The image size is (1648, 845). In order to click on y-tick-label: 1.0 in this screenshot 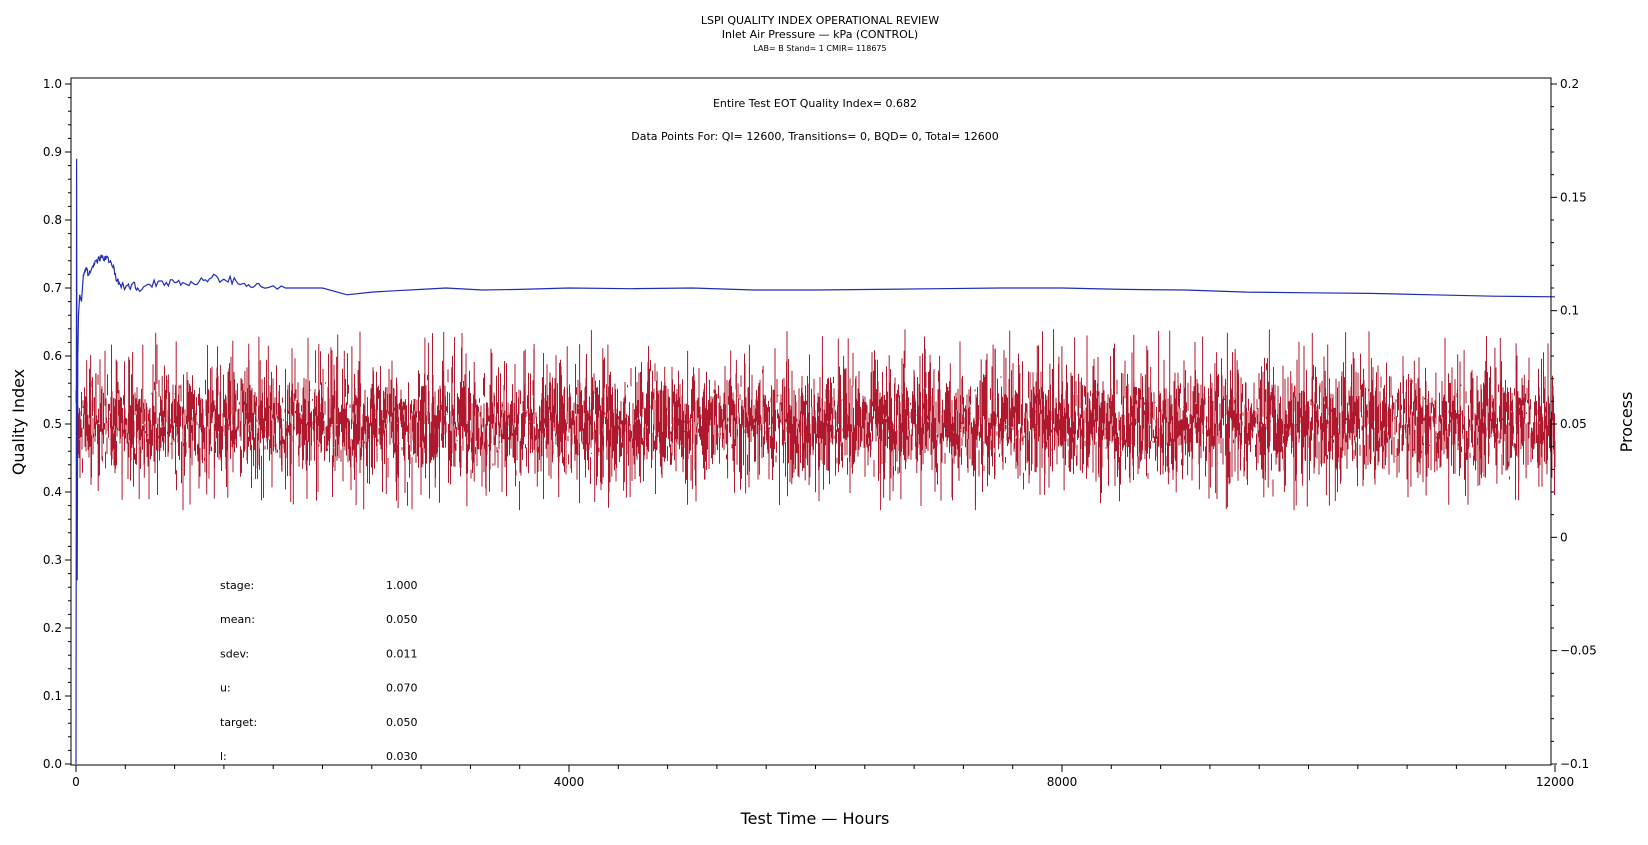, I will do `click(52, 84)`.